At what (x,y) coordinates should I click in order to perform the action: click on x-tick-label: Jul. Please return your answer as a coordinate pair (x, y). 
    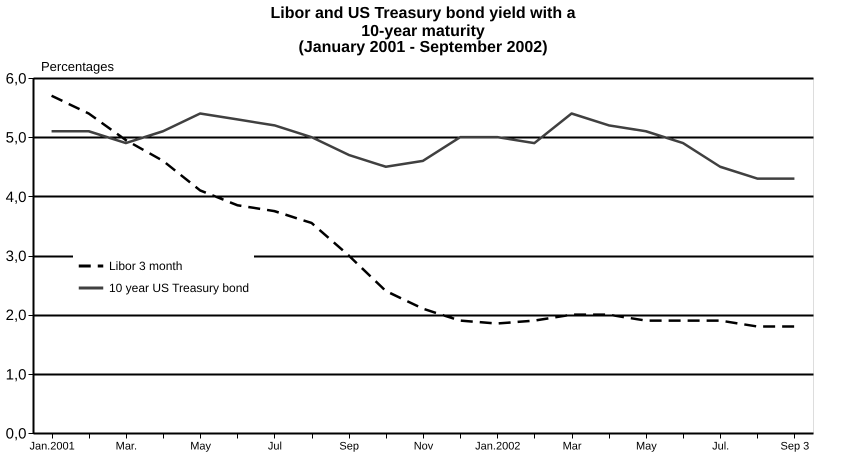
    Looking at the image, I should click on (275, 446).